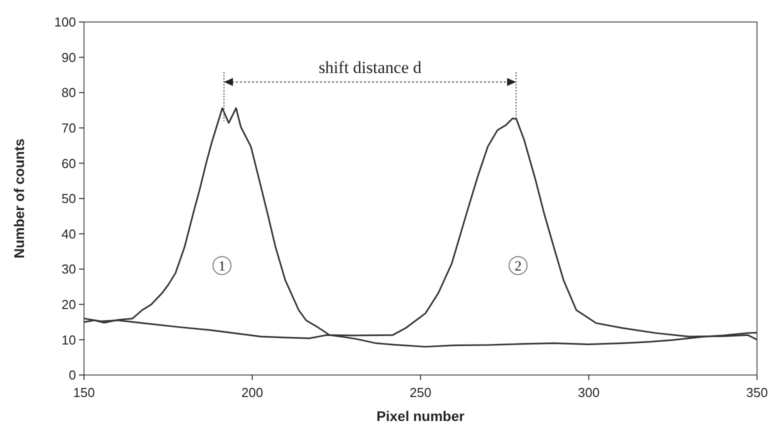 The height and width of the screenshot is (433, 773). Describe the element at coordinates (69, 92) in the screenshot. I see `y-tick-label: 80` at that location.